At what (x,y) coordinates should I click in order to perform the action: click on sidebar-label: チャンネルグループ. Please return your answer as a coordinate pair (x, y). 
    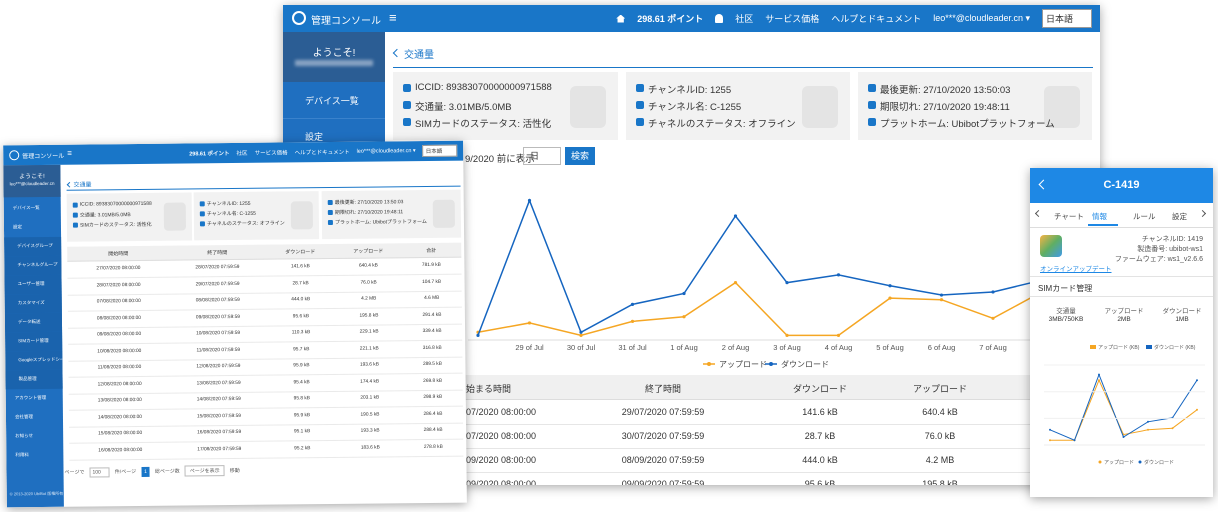
    Looking at the image, I should click on (37, 264).